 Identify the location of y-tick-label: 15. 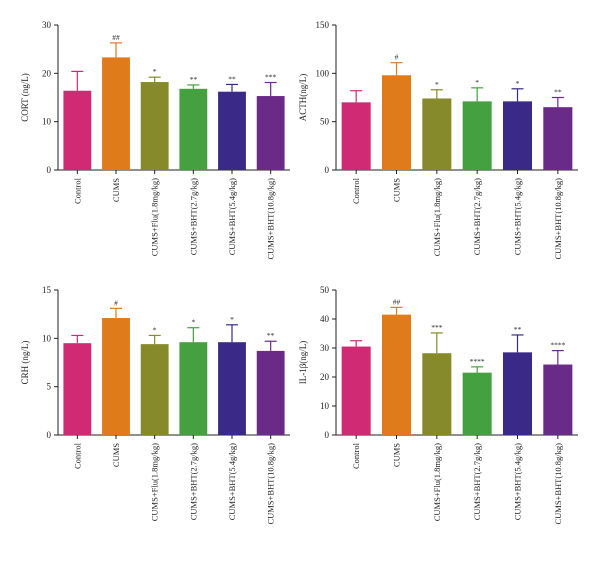
(47, 290).